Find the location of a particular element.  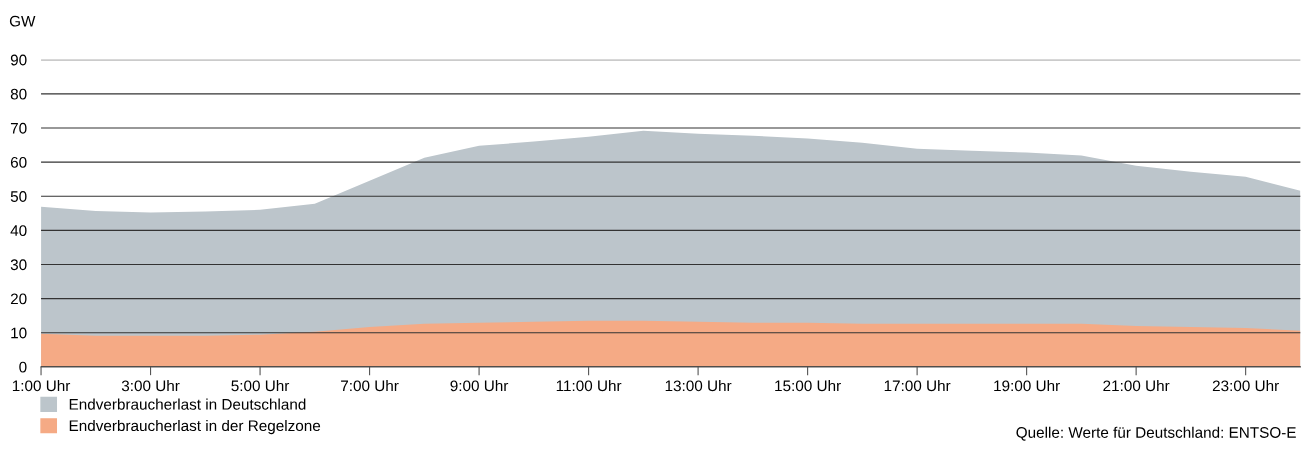

x-tick-label: 9:00 Uhr is located at coordinates (479, 386).